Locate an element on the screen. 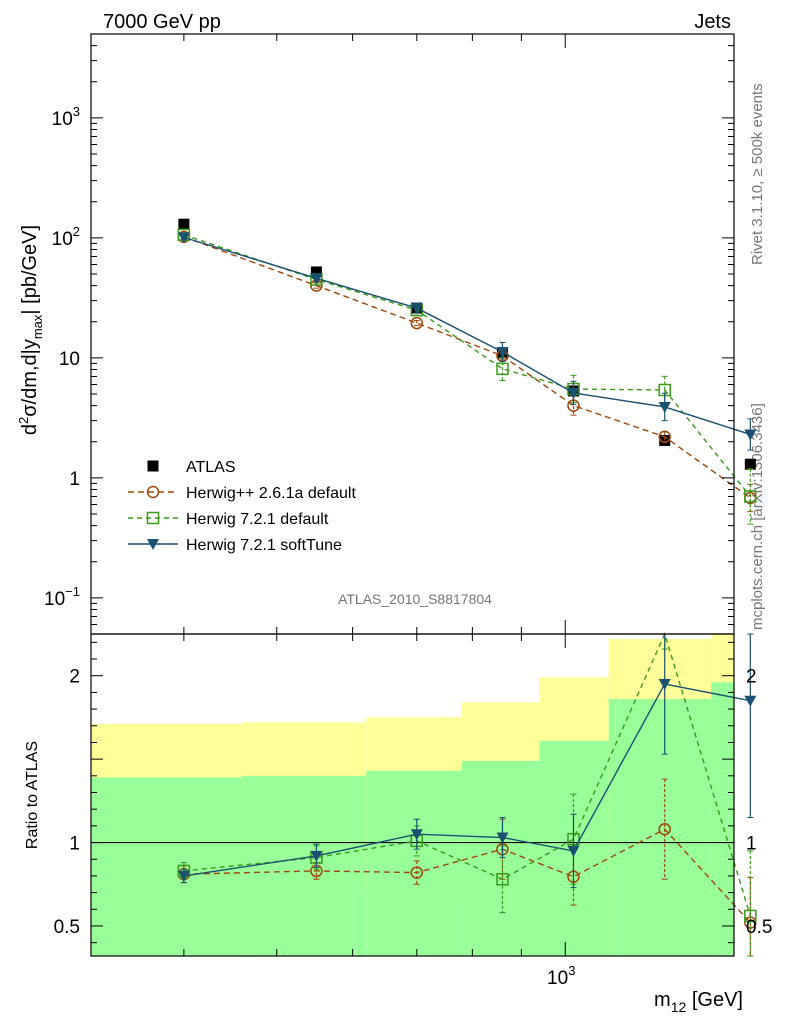 This screenshot has width=786, height=1024. y-axis-label-main: d2σ/dm,d|ymax| [pb/GeV] is located at coordinates (30, 330).